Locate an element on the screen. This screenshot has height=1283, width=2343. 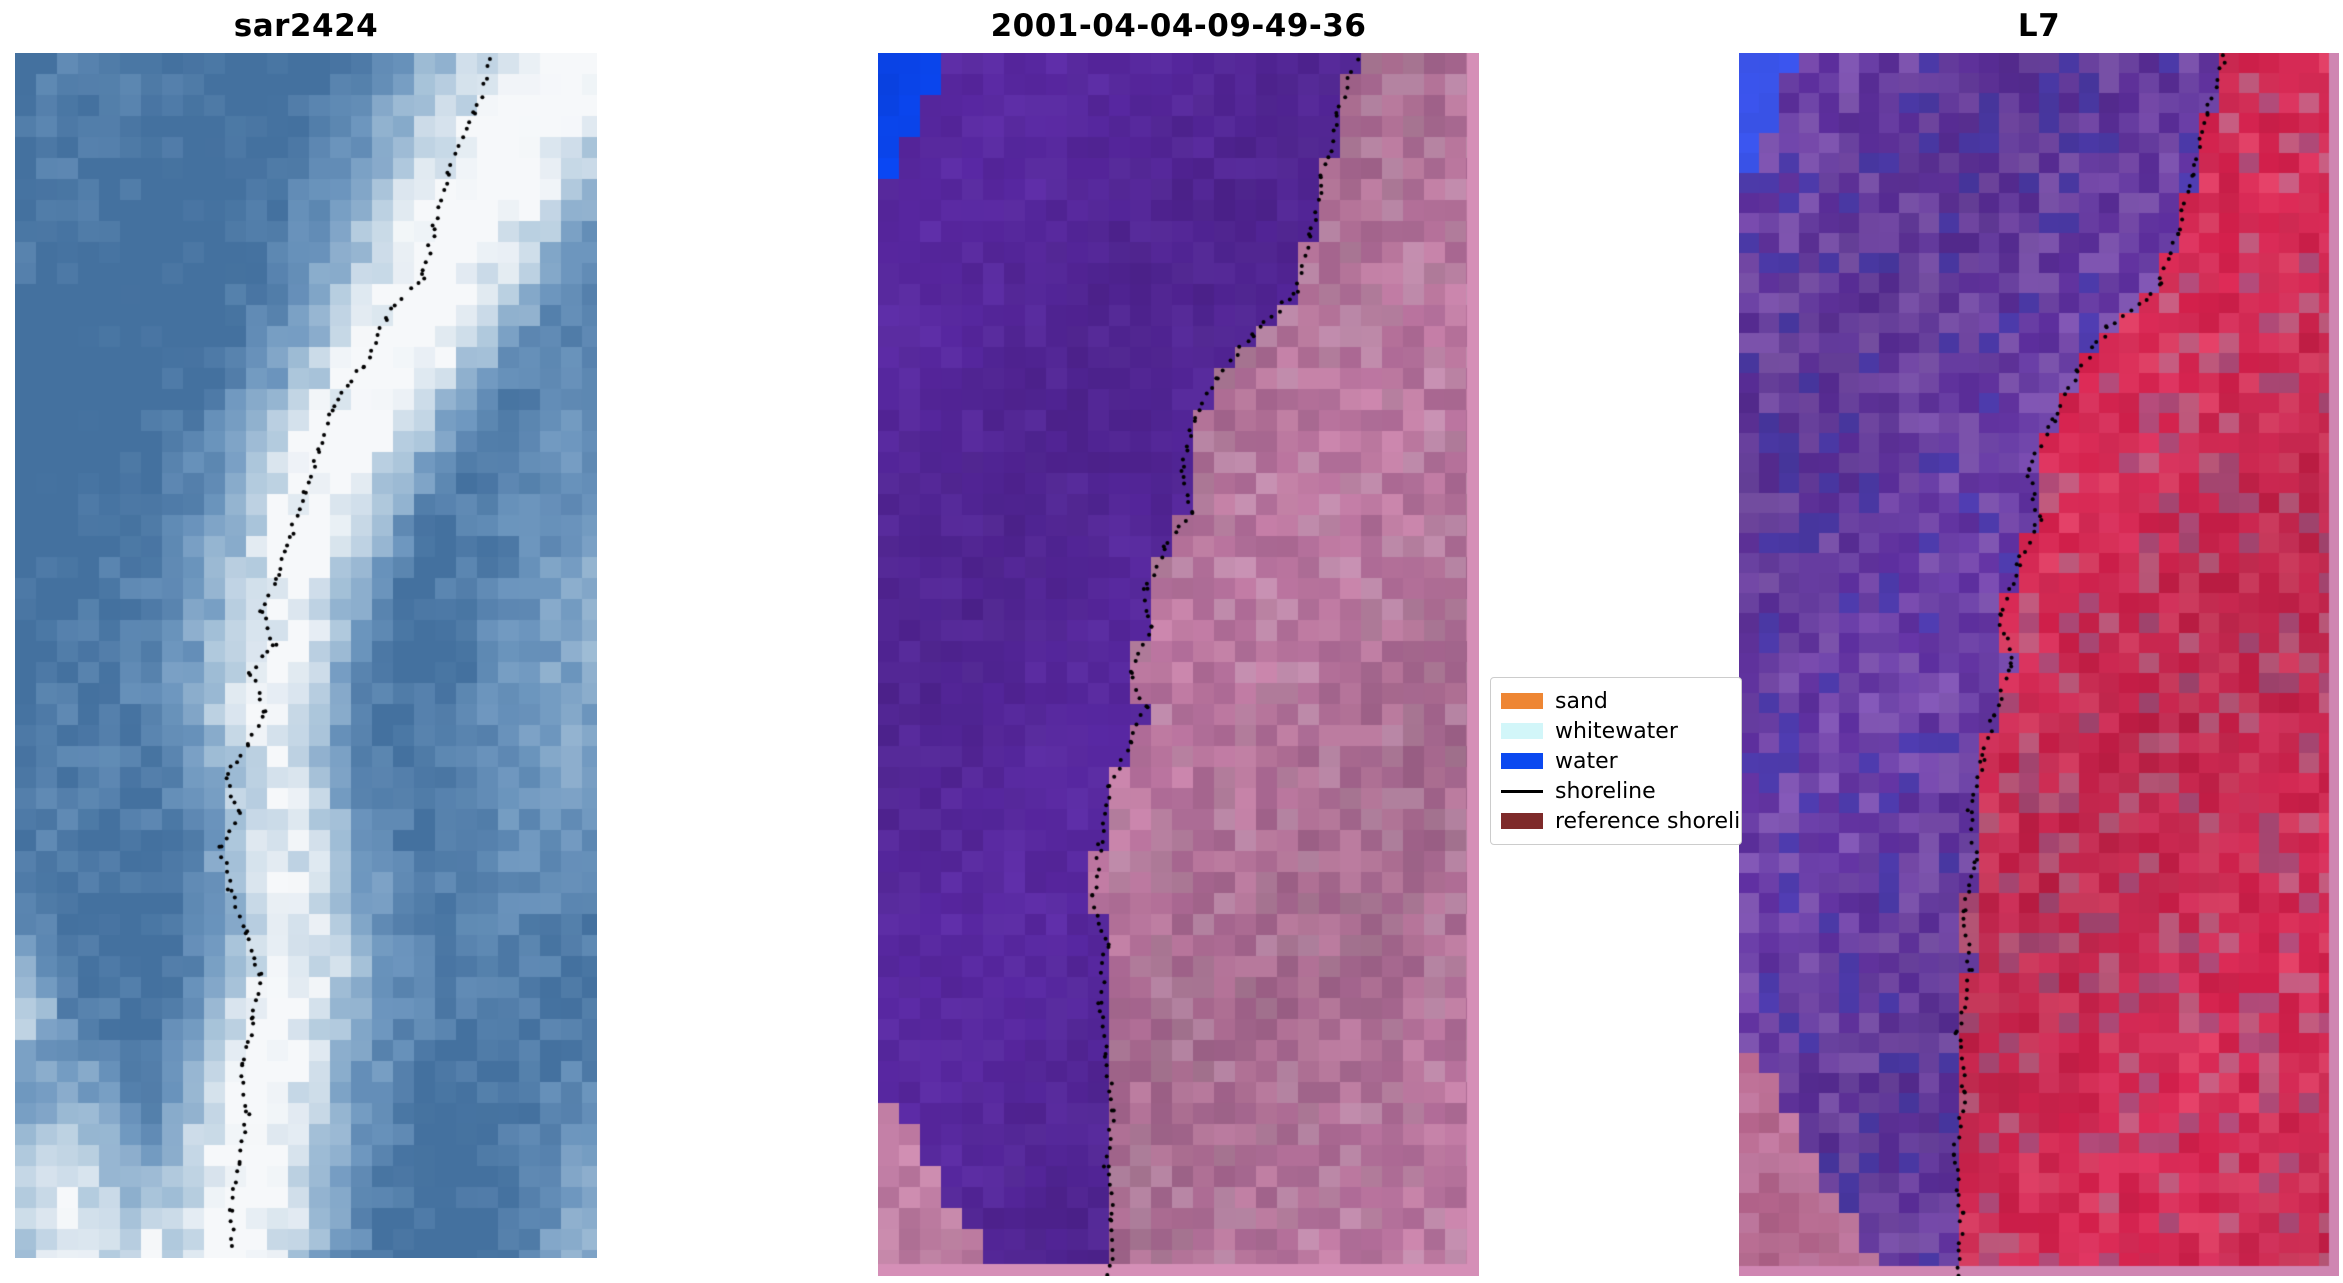
legend-item-reference-shoreline: reference shoreline is located at coordinates (1621, 821).